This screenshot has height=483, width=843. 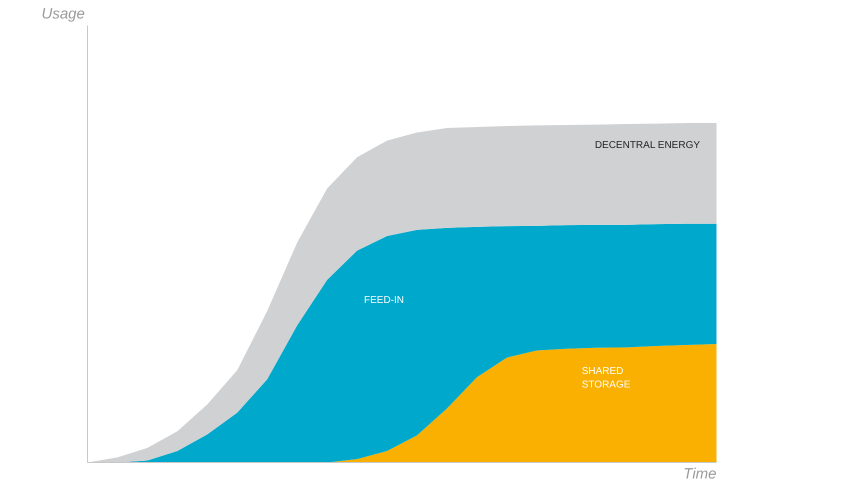 What do you see at coordinates (63, 14) in the screenshot?
I see `text: Usage` at bounding box center [63, 14].